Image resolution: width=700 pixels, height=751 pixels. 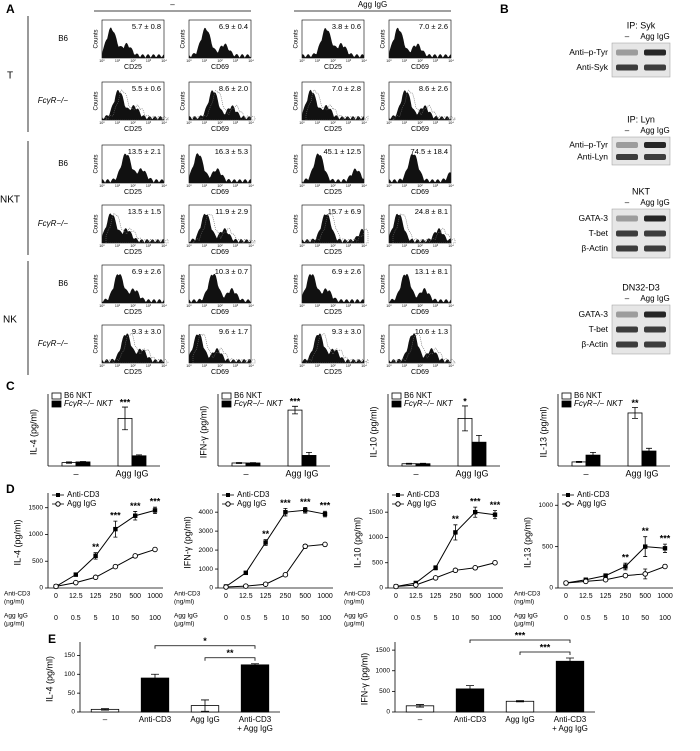 What do you see at coordinates (344, 211) in the screenshot?
I see `percentage-label: 15.7 ± 6.9` at bounding box center [344, 211].